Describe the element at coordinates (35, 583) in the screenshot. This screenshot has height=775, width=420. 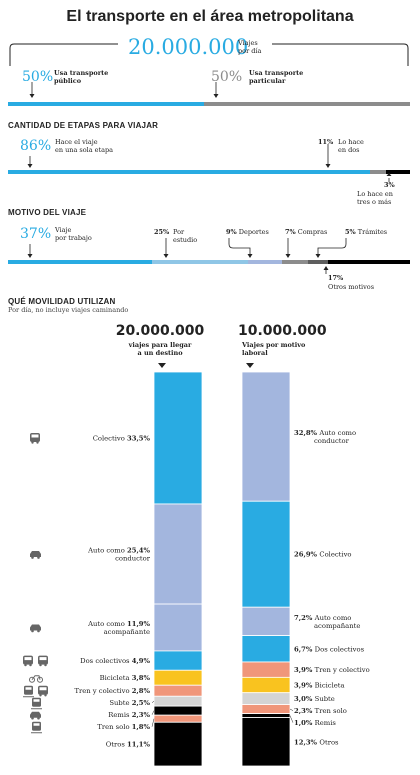
I see `transport-icons` at that location.